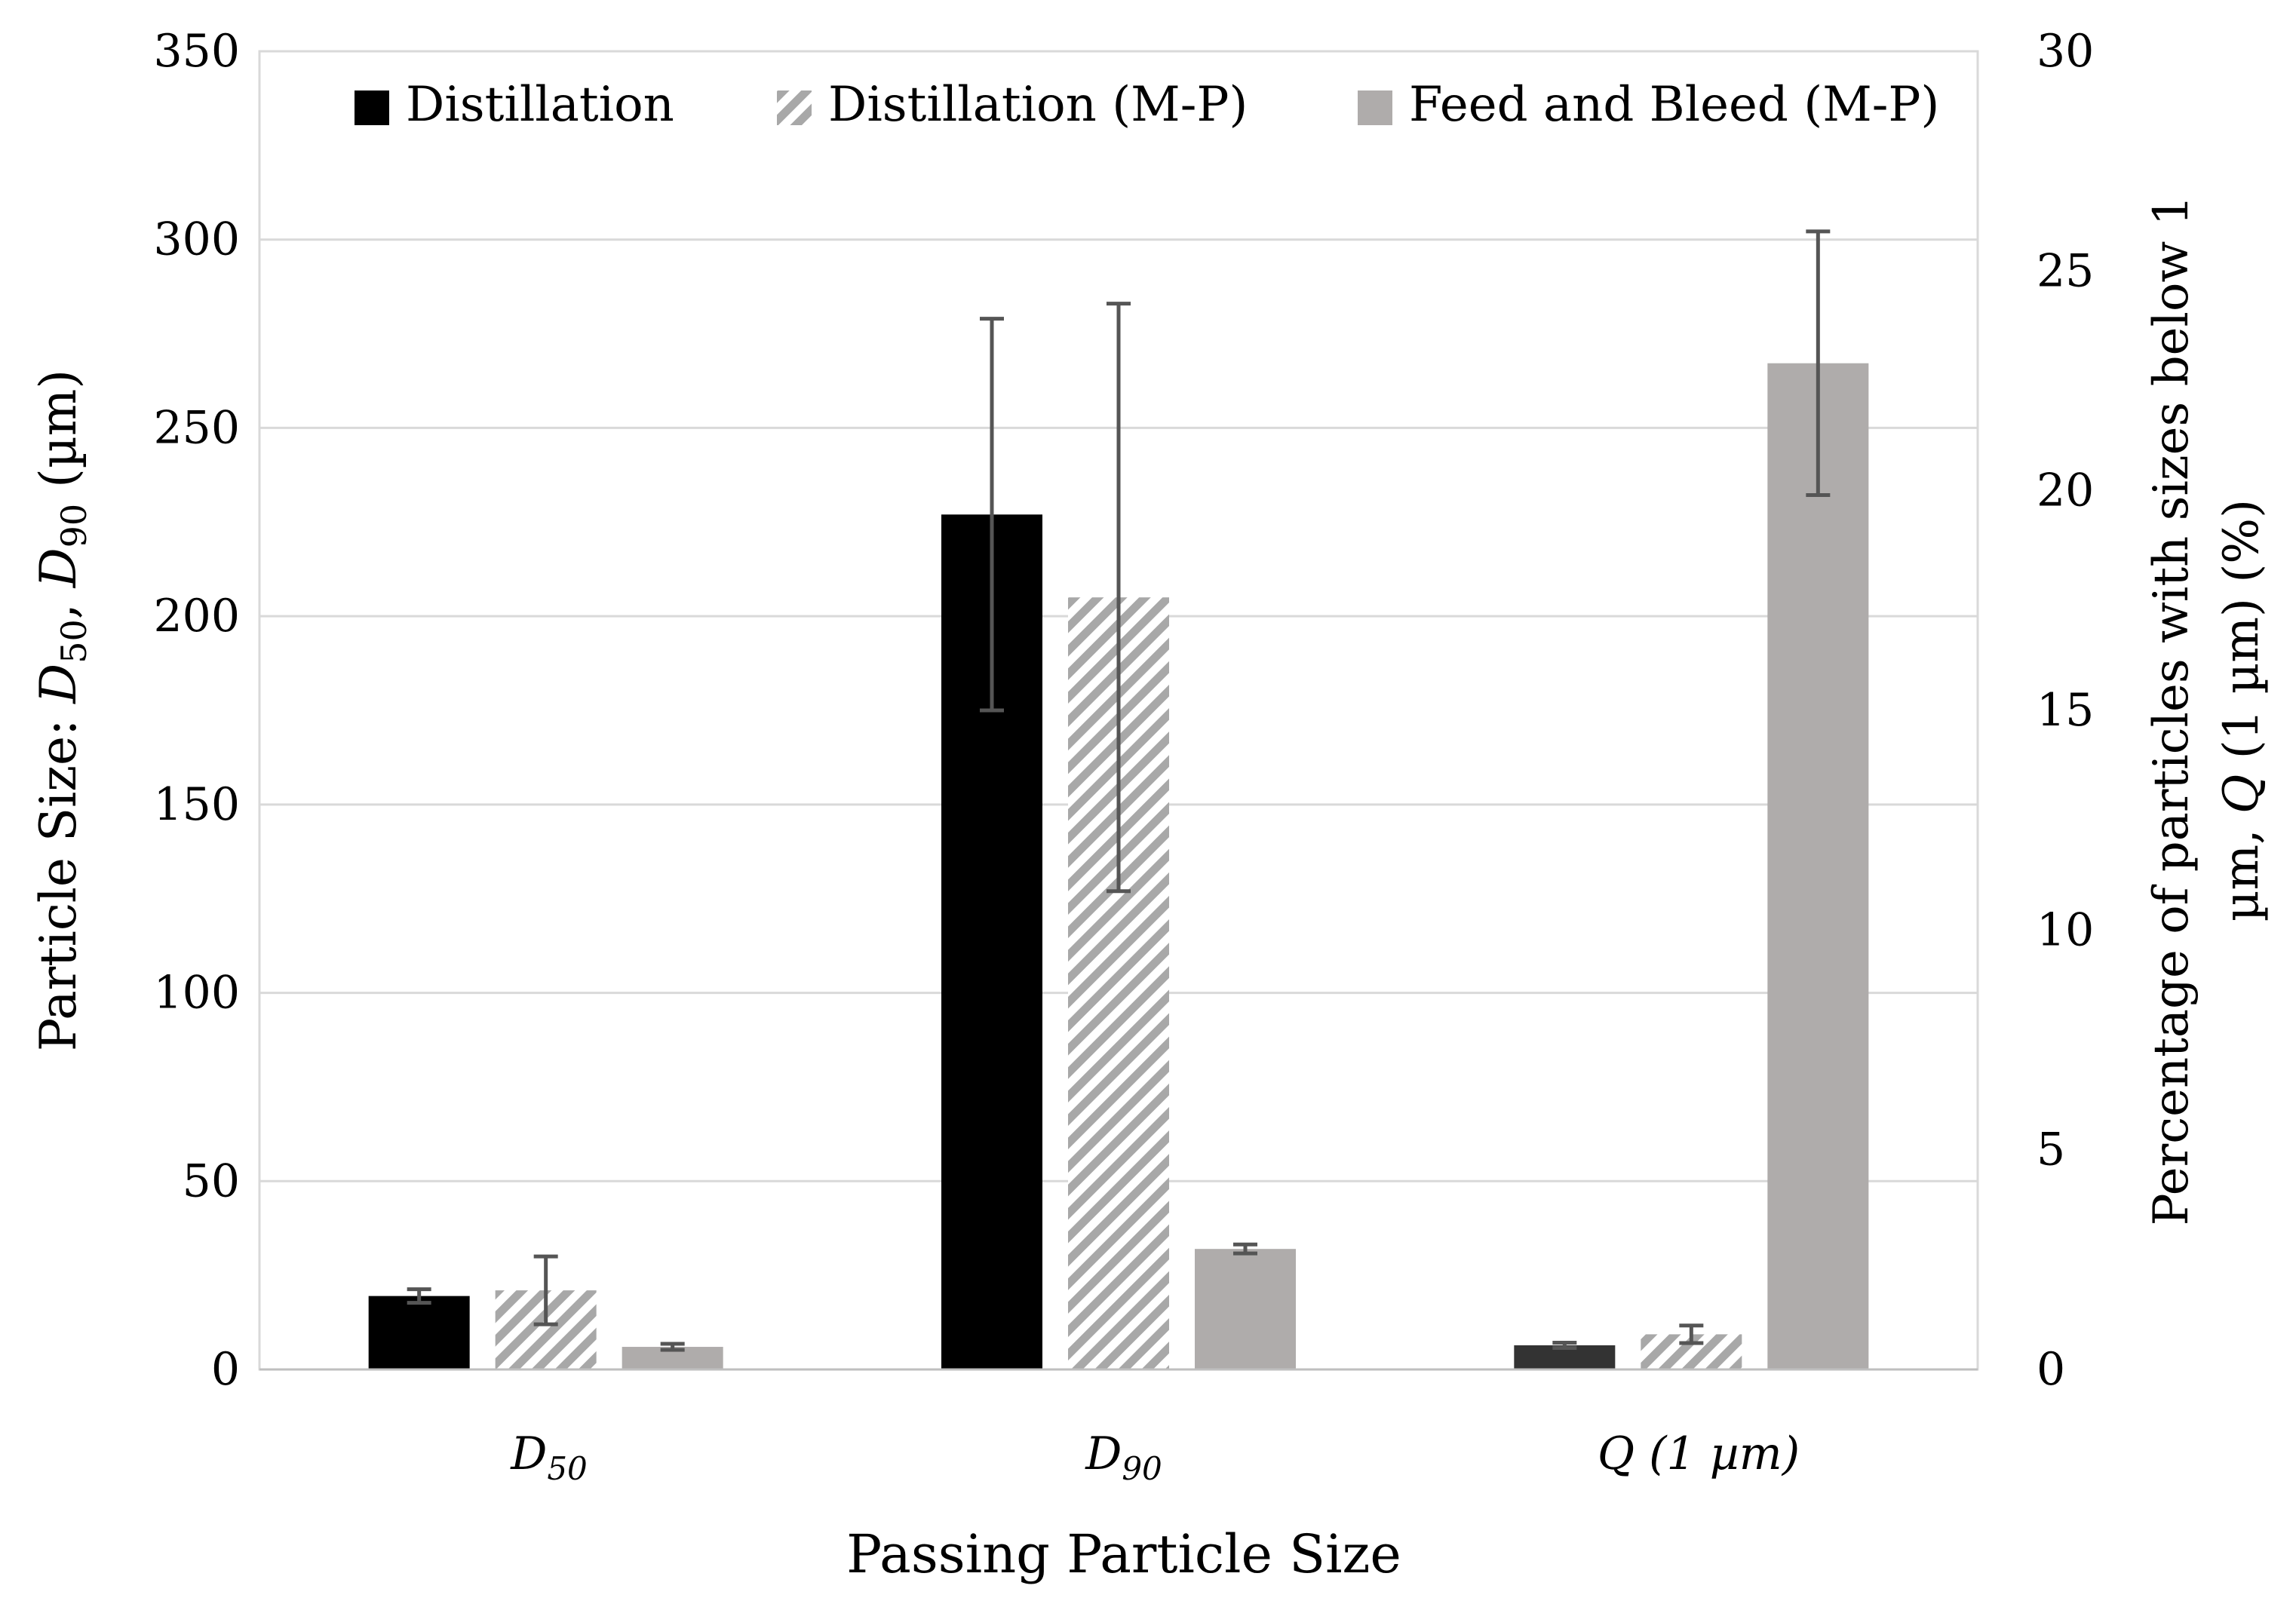 This screenshot has height=1607, width=2296. I want to click on legend-label-distillation-mp: Distillation (M-P), so click(1038, 105).